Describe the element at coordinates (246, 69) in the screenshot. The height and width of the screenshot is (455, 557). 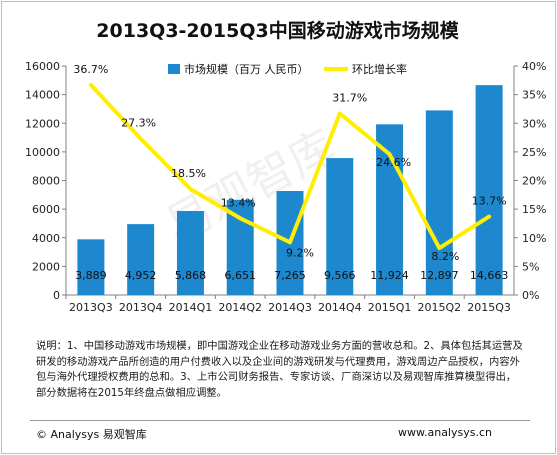
I see `legend-label-bar: 市场规模（百万 人民币）` at that location.